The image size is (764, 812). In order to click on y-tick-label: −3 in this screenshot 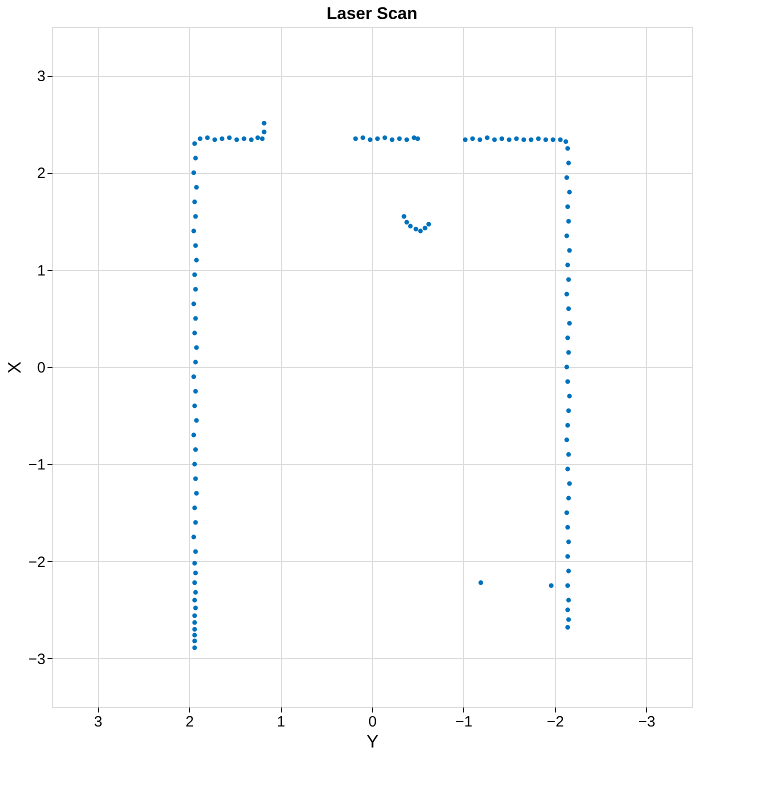, I will do `click(37, 659)`.